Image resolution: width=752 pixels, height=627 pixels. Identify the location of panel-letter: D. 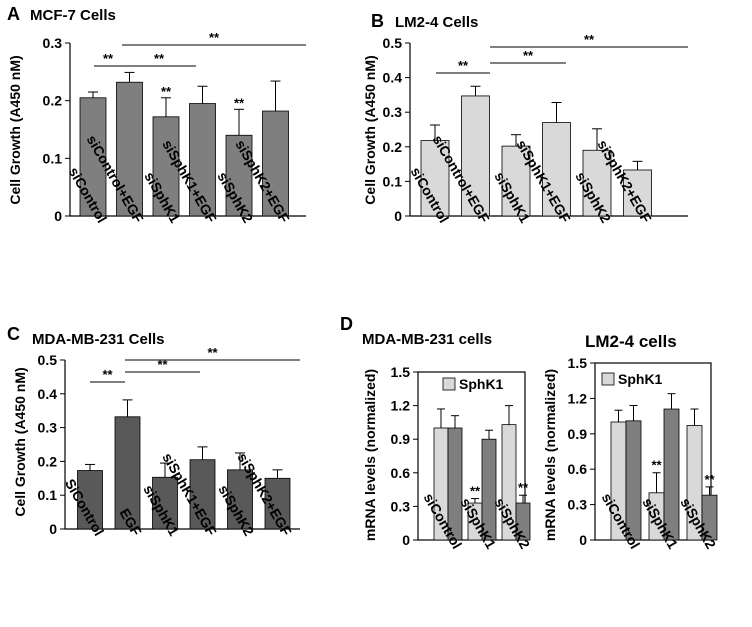
(346, 324).